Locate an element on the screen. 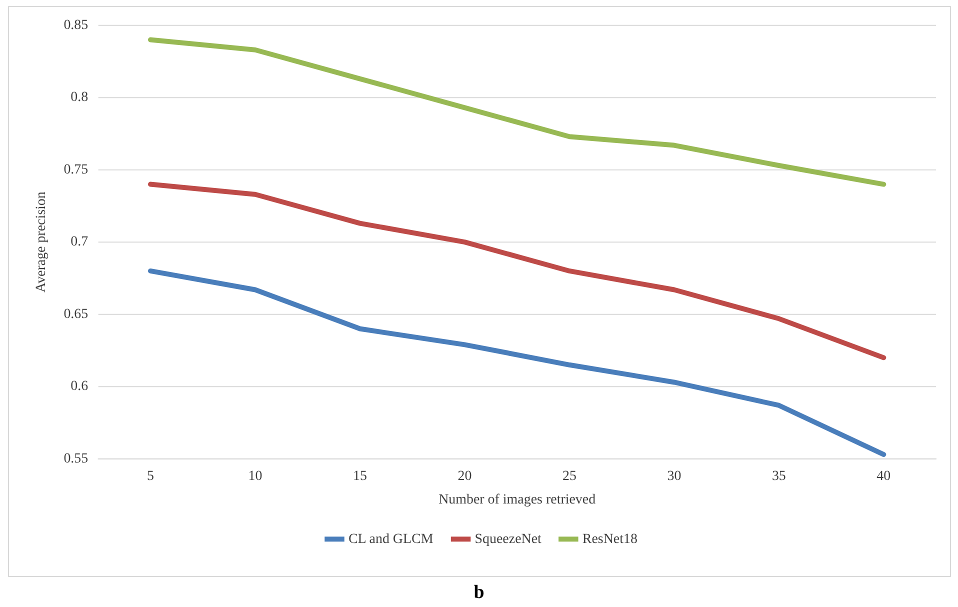  x-tick-label: 20 is located at coordinates (465, 476).